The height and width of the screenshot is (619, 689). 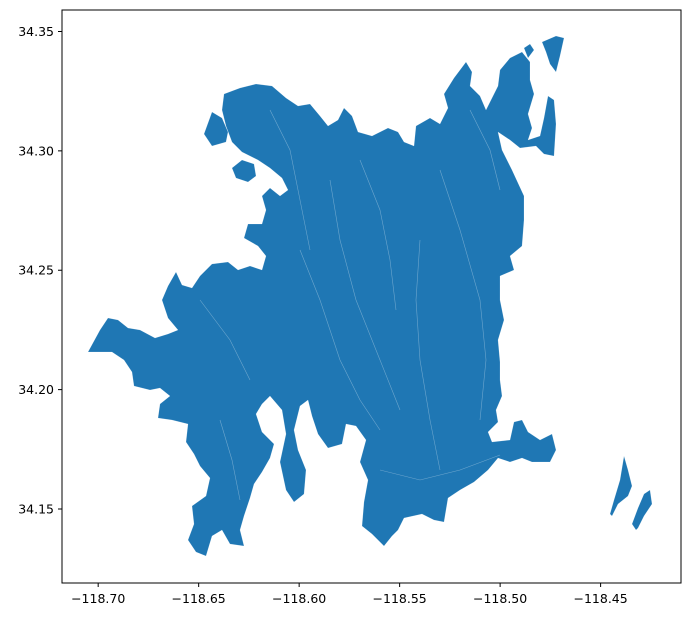 What do you see at coordinates (36, 389) in the screenshot?
I see `y-tick-label: 34.20` at bounding box center [36, 389].